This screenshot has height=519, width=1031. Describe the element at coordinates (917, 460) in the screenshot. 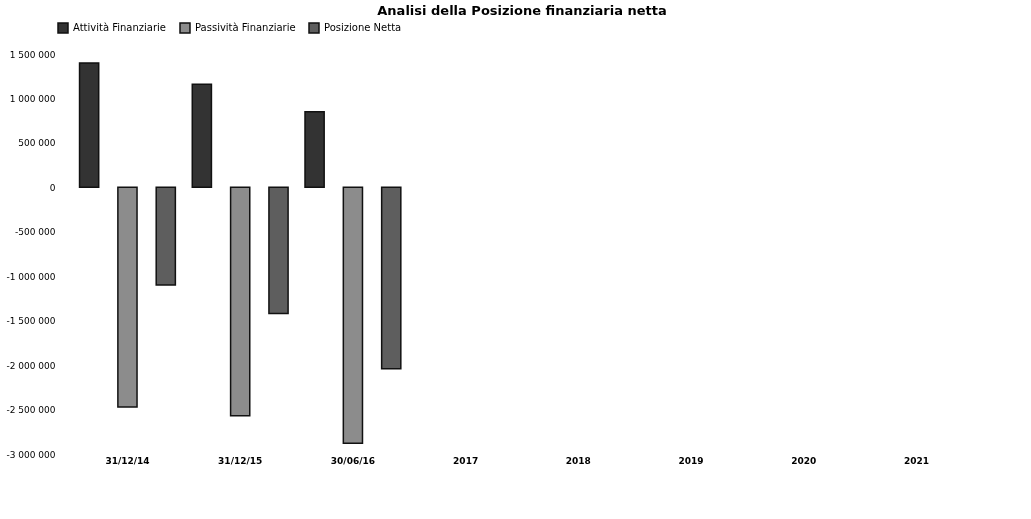

I see `x-tick-label: 2021` at that location.